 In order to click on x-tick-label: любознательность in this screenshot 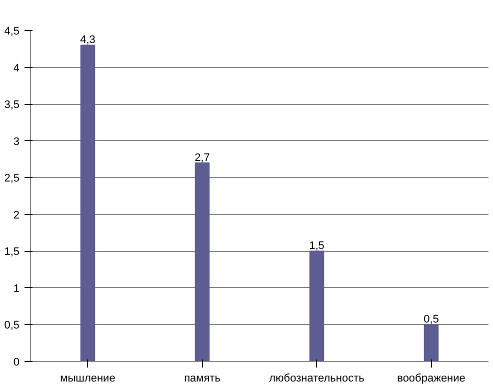, I will do `click(317, 378)`.